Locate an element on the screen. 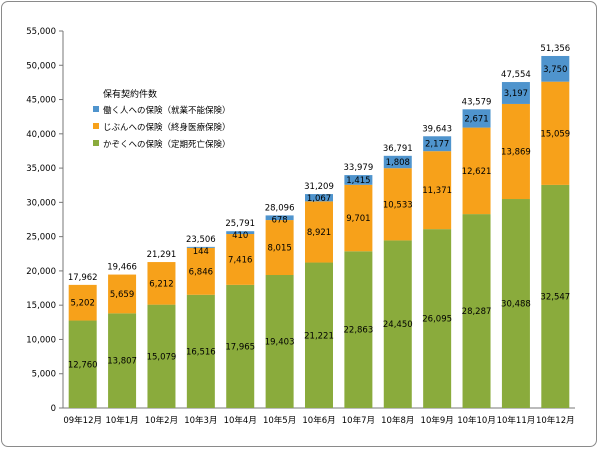  data-label: 32,547 is located at coordinates (555, 297).